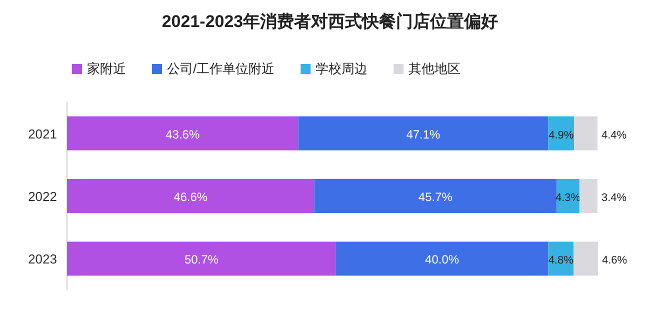 This screenshot has height=334, width=660. What do you see at coordinates (106, 68) in the screenshot?
I see `legend-label: 家附近` at bounding box center [106, 68].